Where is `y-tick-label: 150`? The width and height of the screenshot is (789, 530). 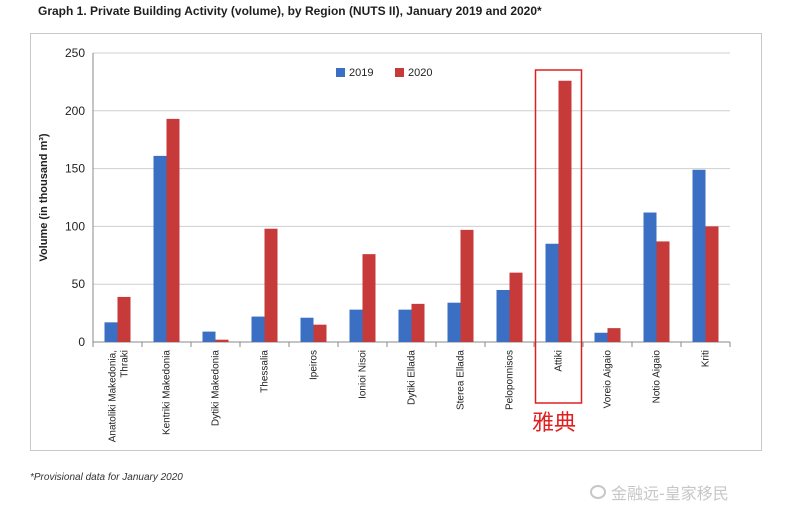 y-tick-label: 150 is located at coordinates (75, 169).